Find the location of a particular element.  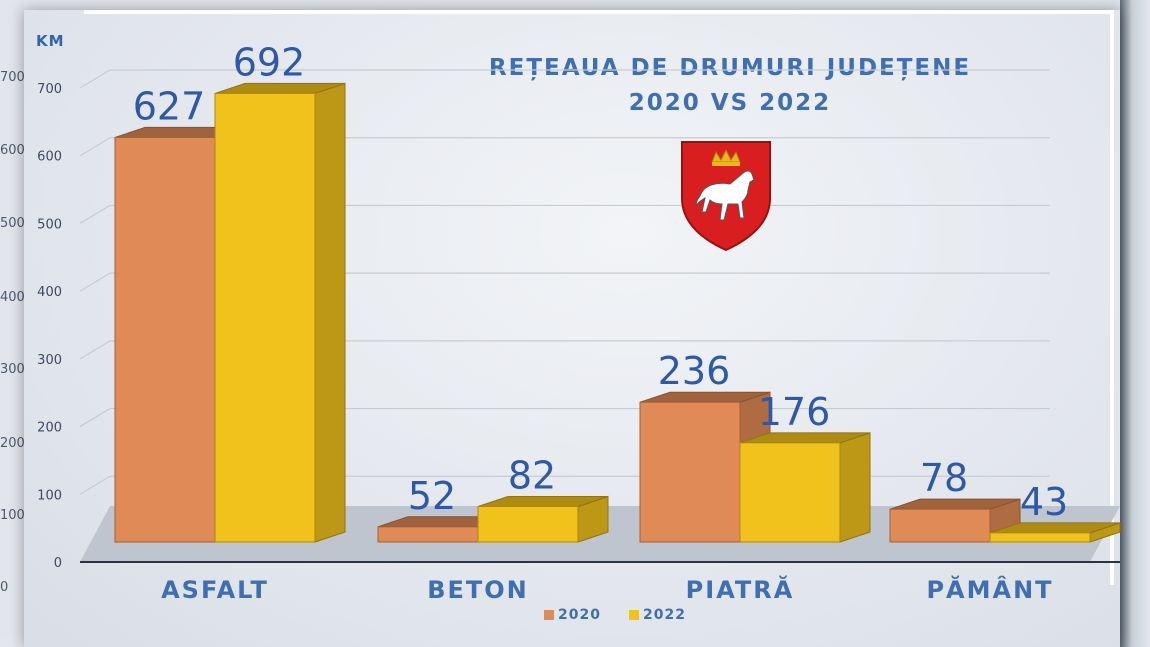

y-tick-label: 500 is located at coordinates (49, 224).